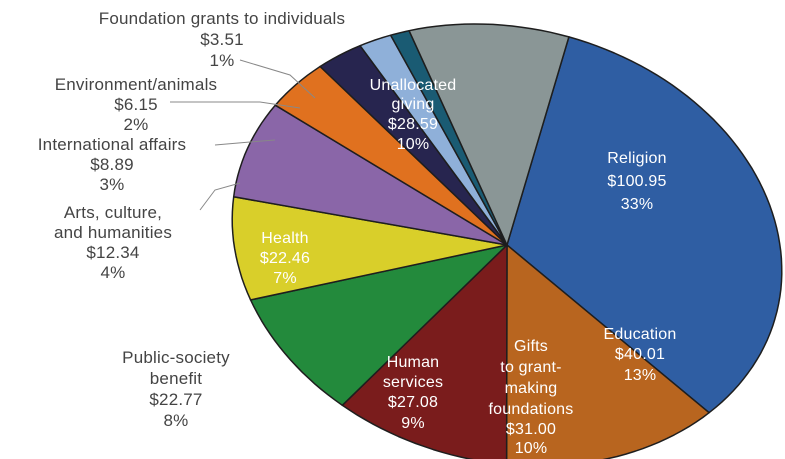  Describe the element at coordinates (176, 357) in the screenshot. I see `label-public-name-1: Public-society` at that location.